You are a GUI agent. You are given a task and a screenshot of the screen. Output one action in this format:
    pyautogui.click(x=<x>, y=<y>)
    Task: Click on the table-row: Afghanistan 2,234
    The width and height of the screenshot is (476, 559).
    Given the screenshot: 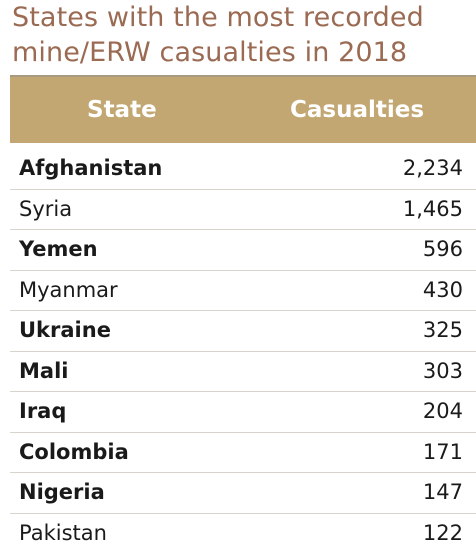 What is the action you would take?
    pyautogui.click(x=243, y=169)
    